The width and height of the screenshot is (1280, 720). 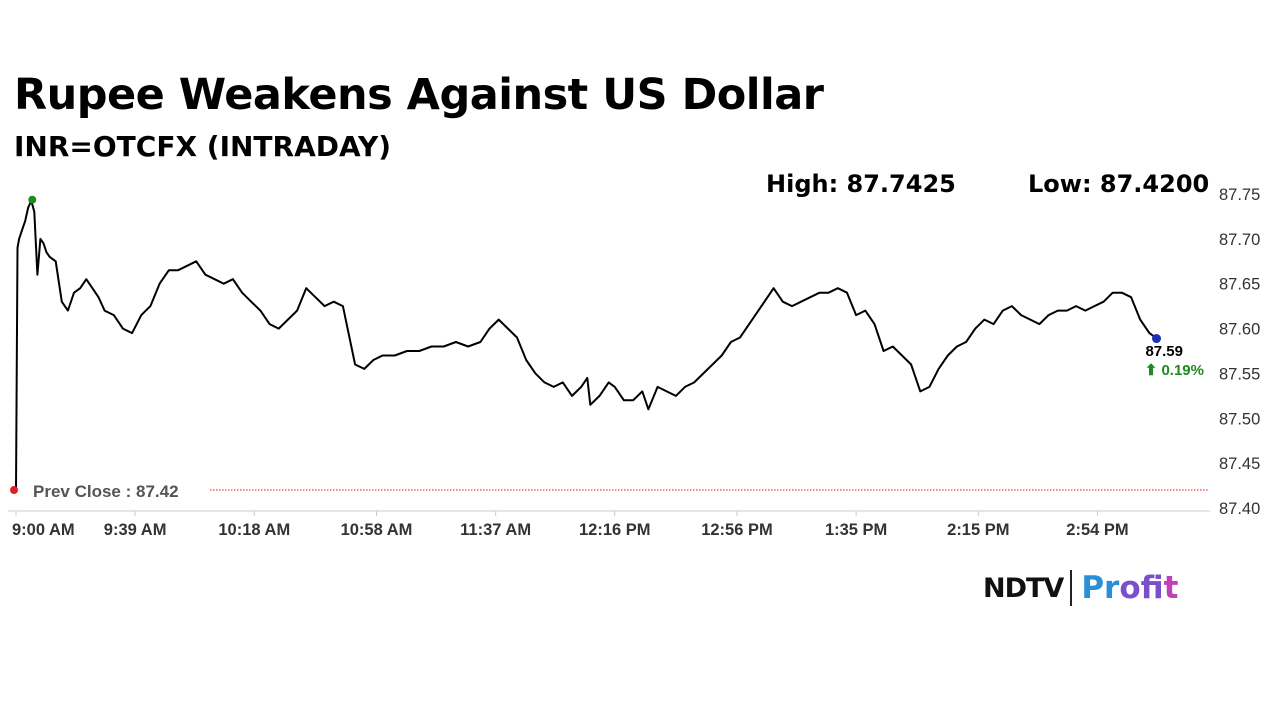 I want to click on x-tick-label: 1:35 PM, so click(x=856, y=530).